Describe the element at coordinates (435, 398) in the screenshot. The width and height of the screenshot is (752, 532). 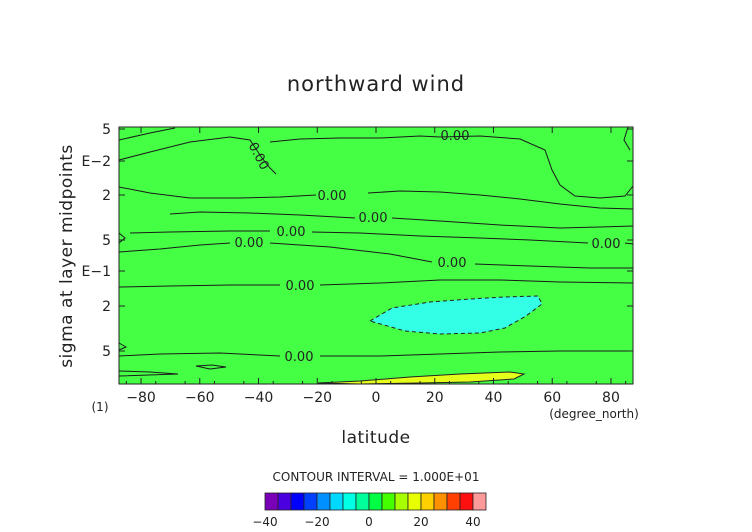
I see `x-tick-label: 20` at that location.